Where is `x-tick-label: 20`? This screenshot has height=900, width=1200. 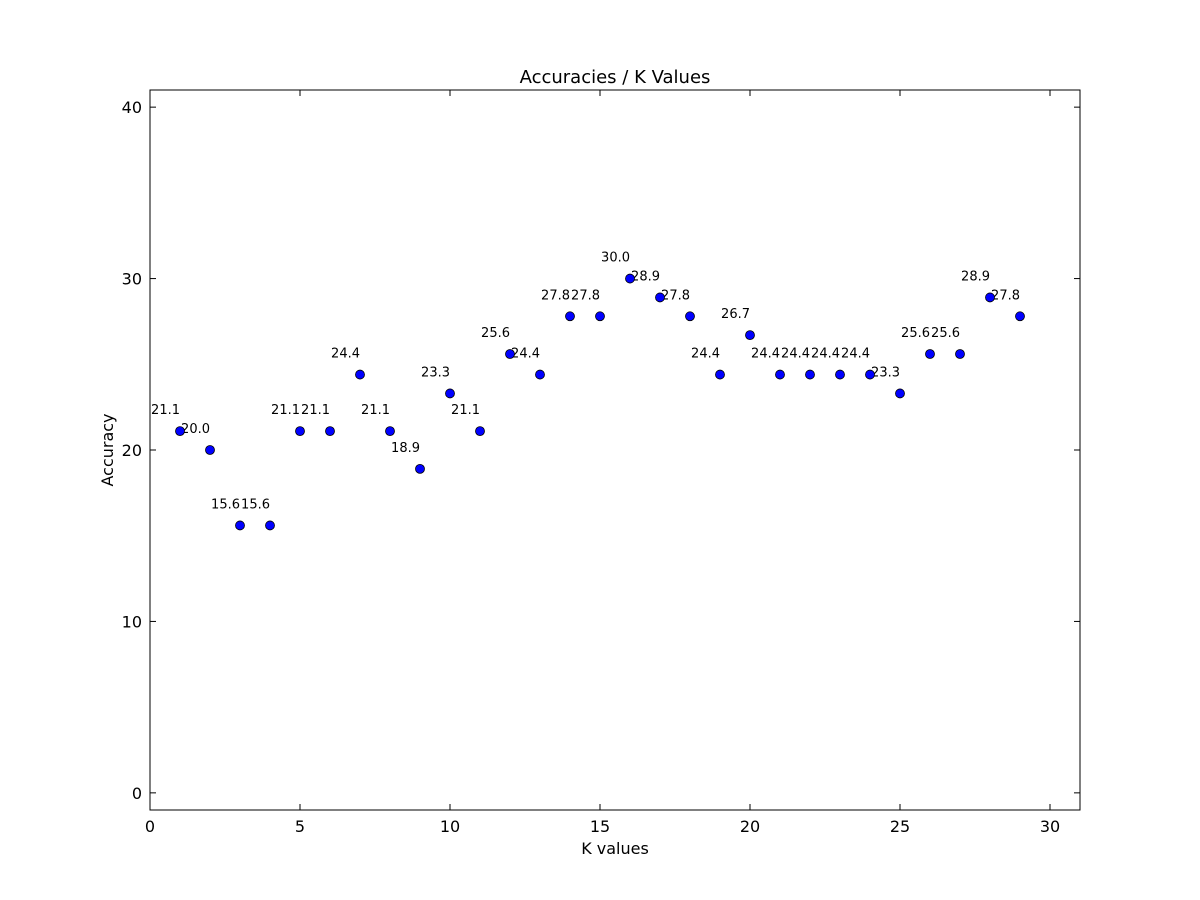 x-tick-label: 20 is located at coordinates (750, 826).